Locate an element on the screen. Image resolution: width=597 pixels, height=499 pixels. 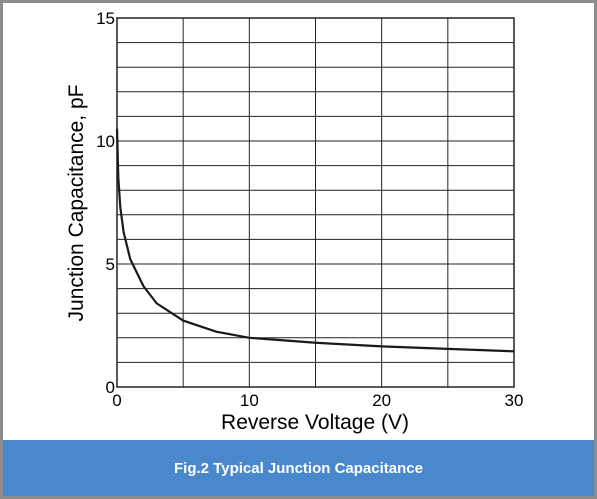
x-tick-label: 30 is located at coordinates (514, 400).